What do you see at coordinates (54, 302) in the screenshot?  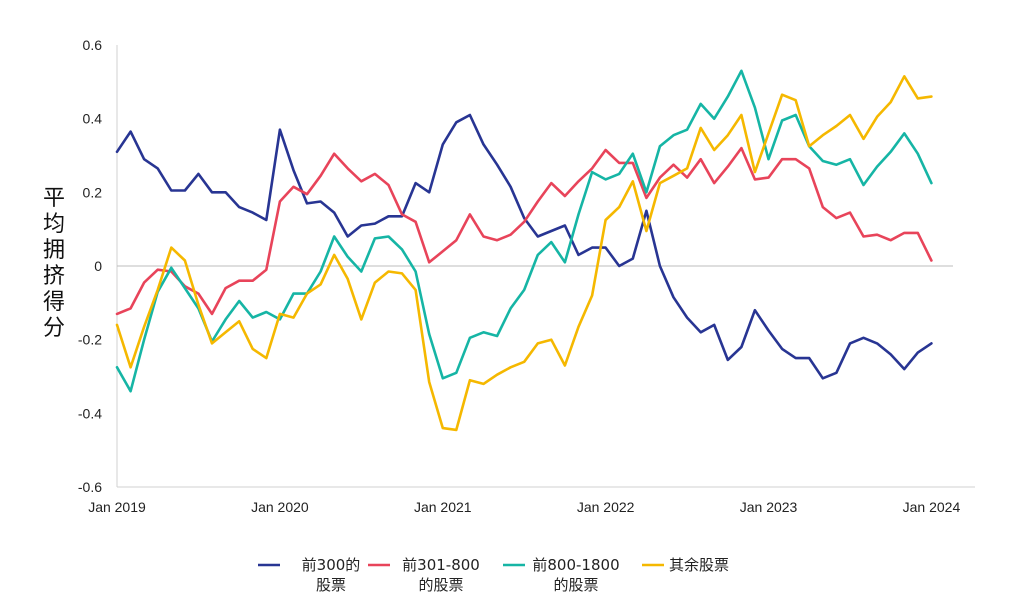 I see `y-axis-title-char: 得` at bounding box center [54, 302].